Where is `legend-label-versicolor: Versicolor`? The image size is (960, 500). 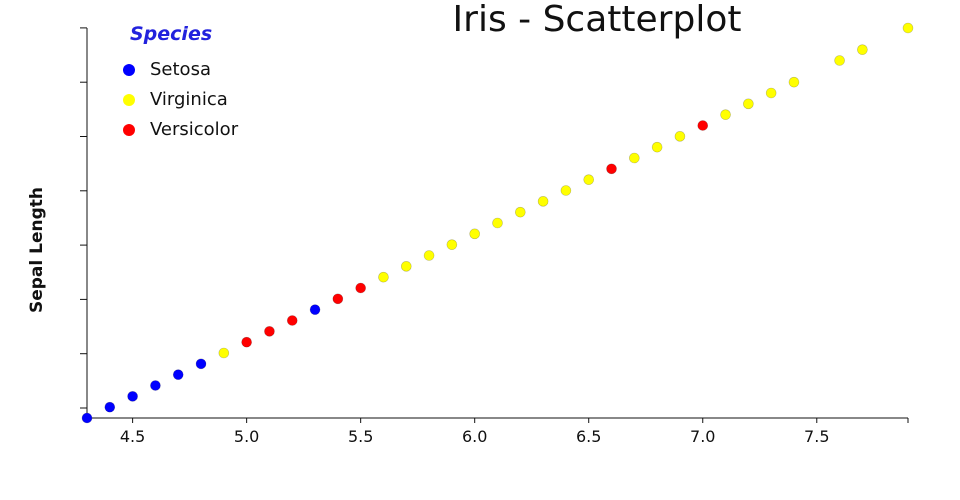 legend-label-versicolor: Versicolor is located at coordinates (194, 129).